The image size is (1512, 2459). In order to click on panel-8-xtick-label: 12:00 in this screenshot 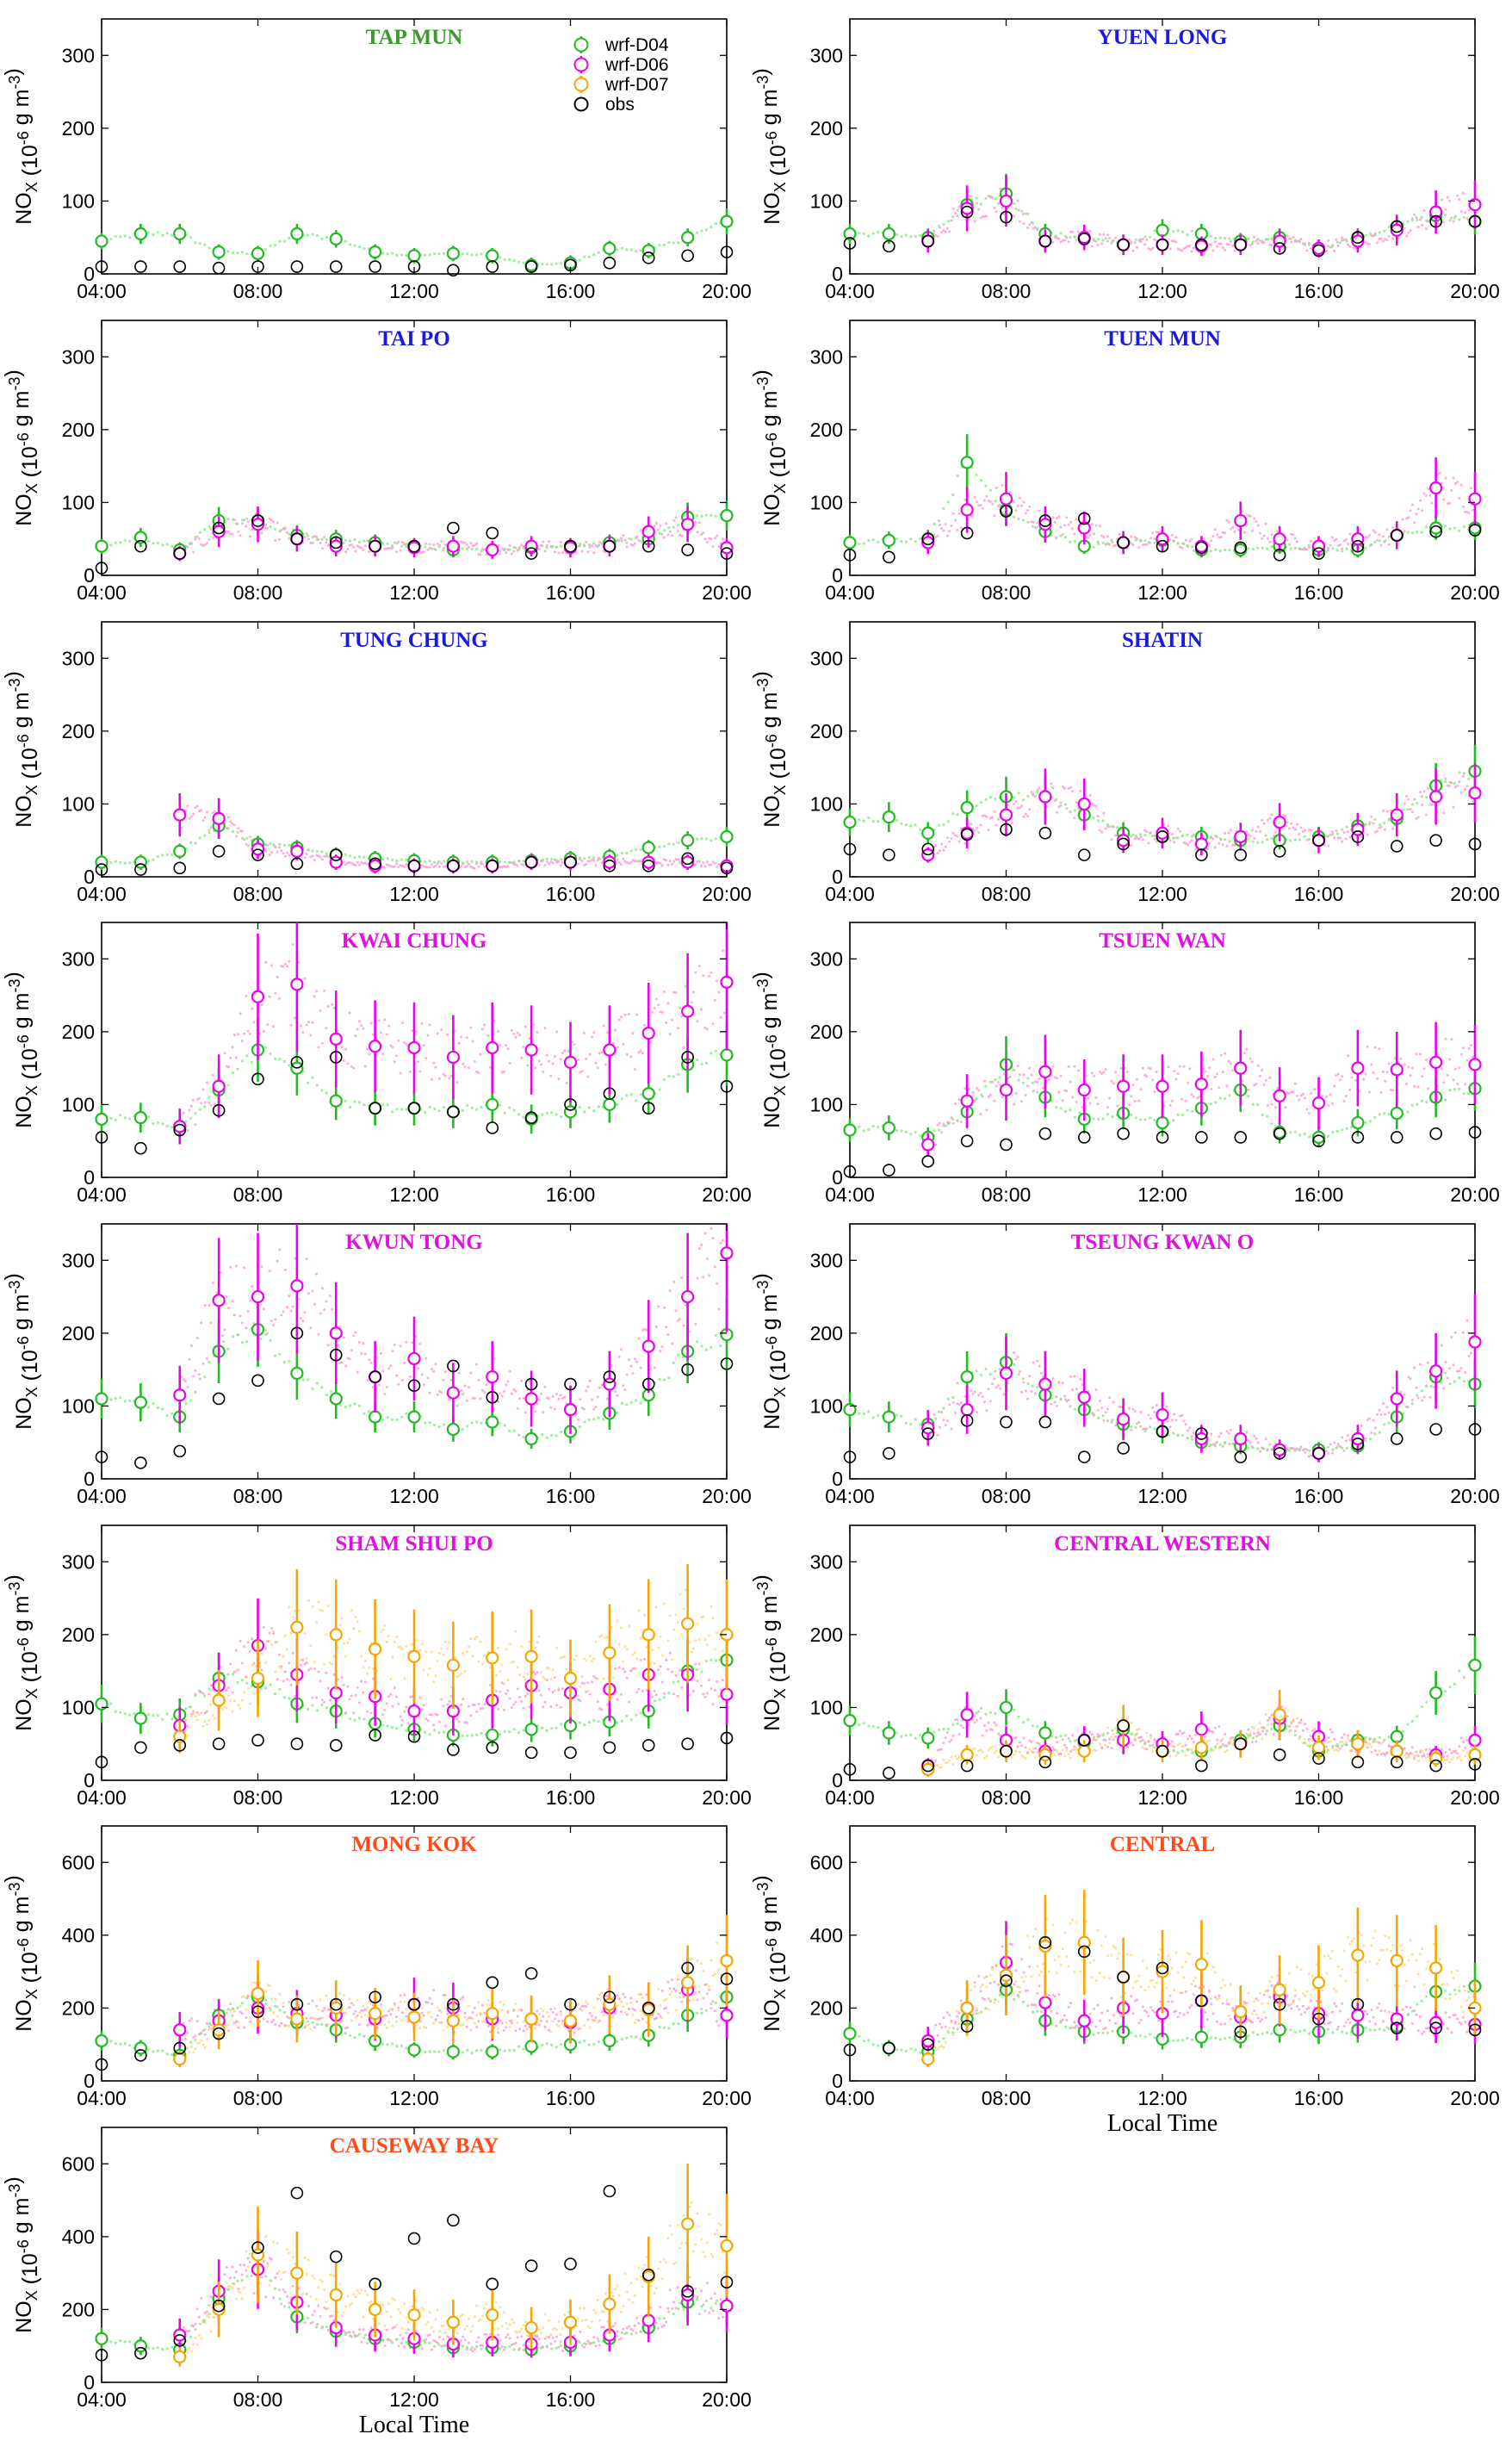, I will do `click(414, 1496)`.